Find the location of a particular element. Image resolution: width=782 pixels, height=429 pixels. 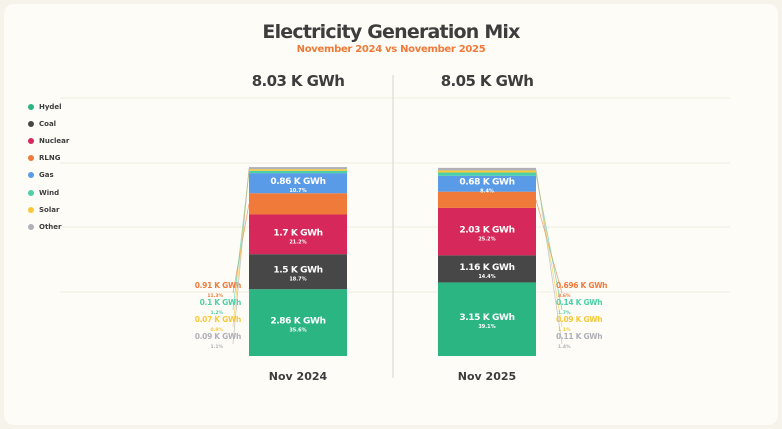

data-label: 3.15 K GWh is located at coordinates (486, 318).